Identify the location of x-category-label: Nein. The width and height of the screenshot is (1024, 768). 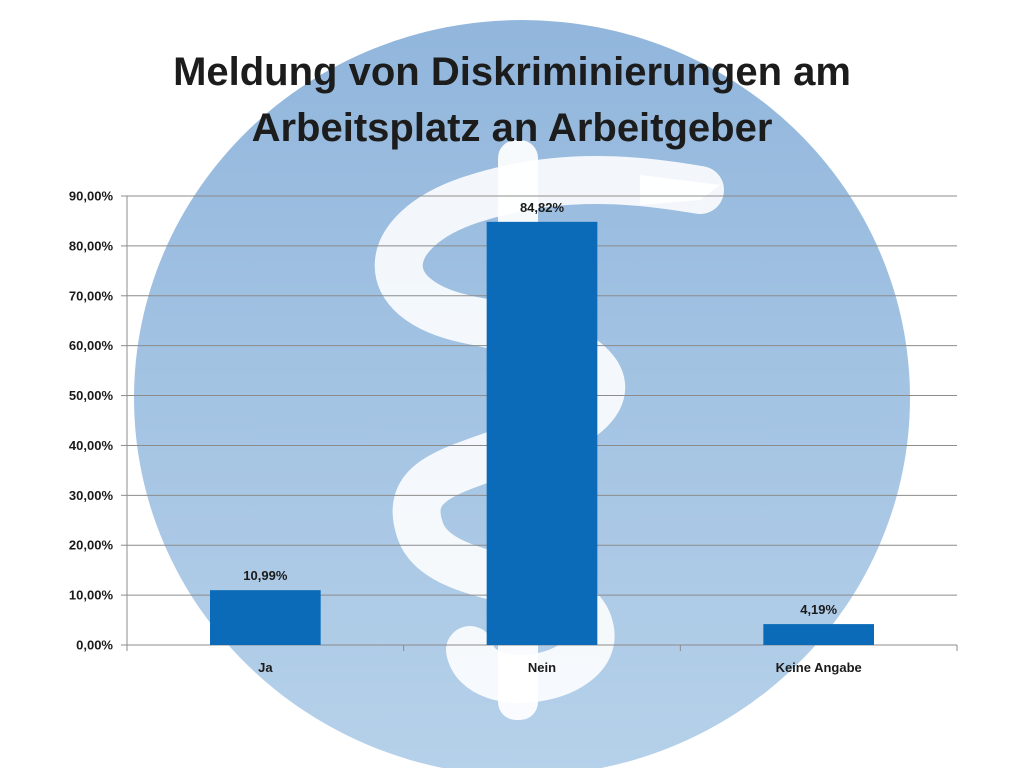
(542, 667).